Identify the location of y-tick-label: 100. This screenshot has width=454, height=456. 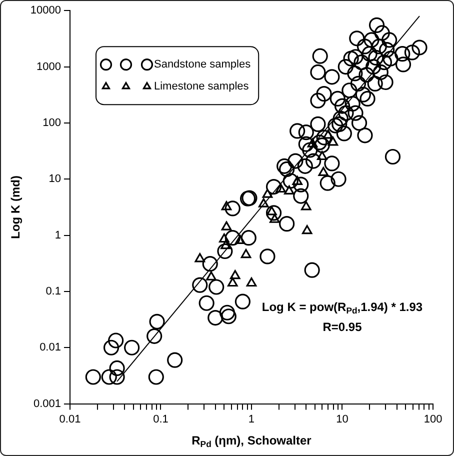
(51, 122).